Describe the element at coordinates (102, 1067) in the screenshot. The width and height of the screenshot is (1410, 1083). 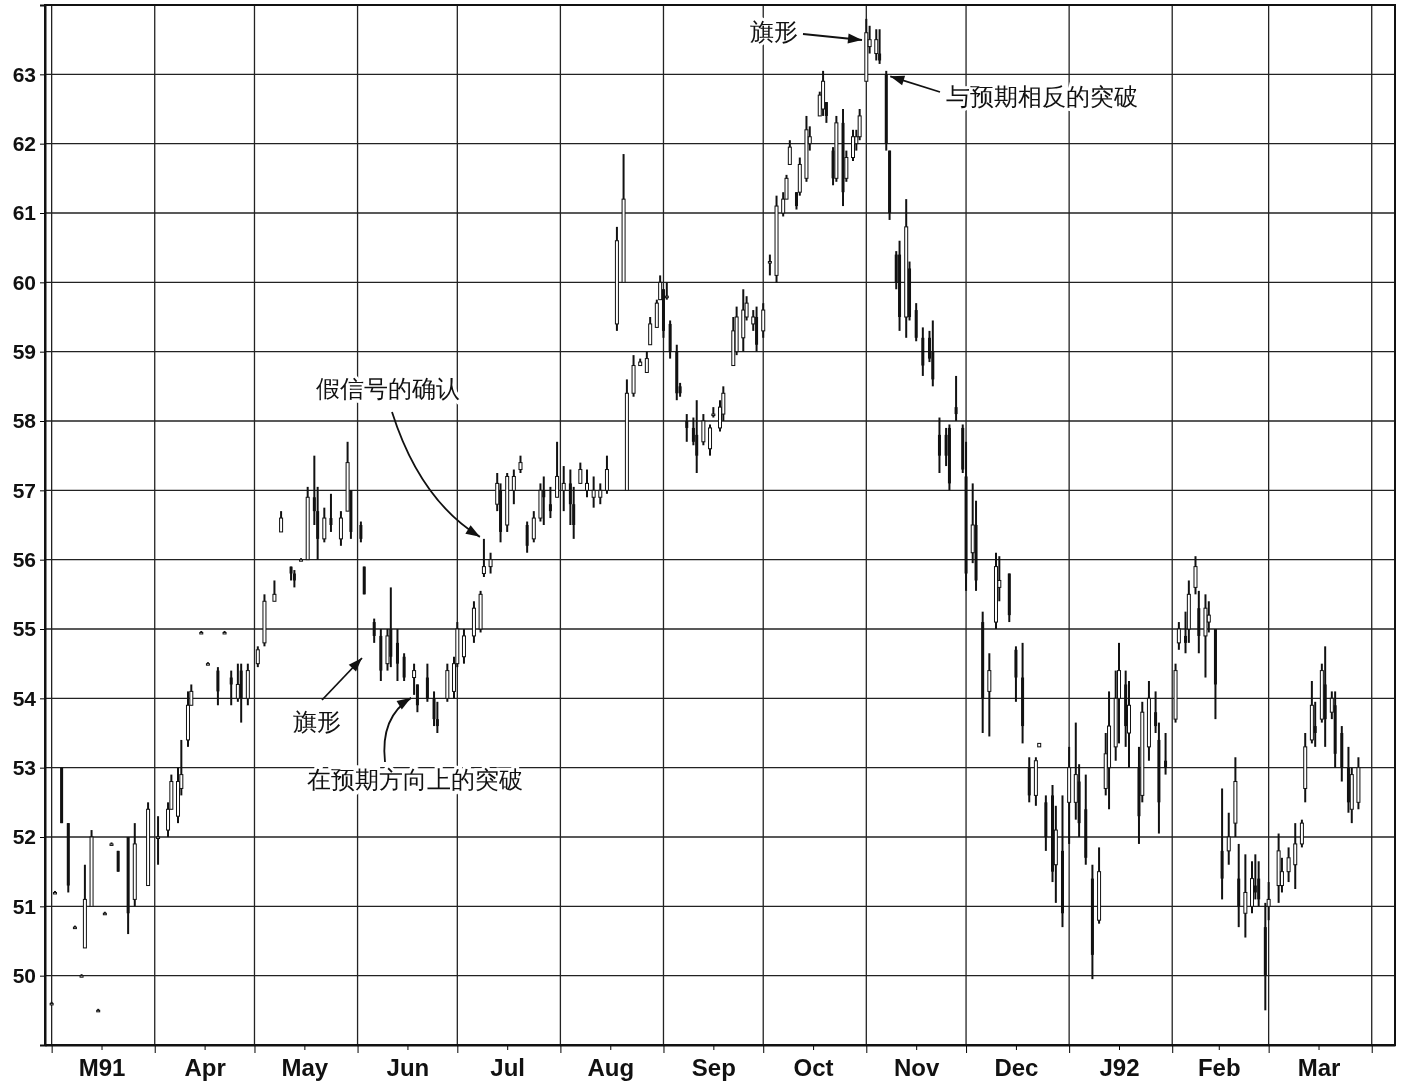
I see `x-tick-label: M91` at that location.